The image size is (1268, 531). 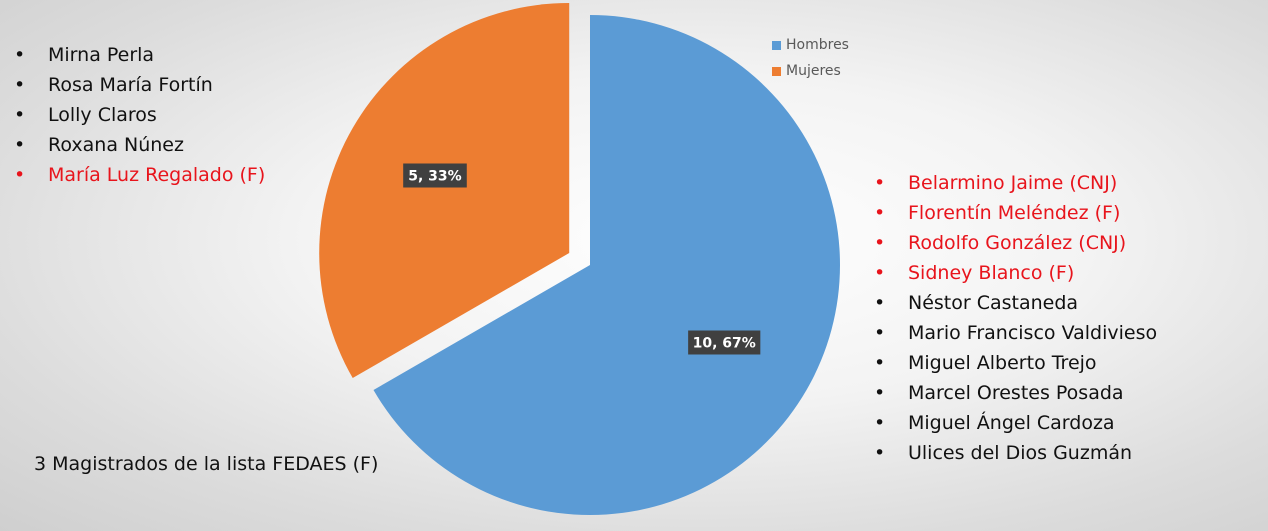 I want to click on woman-name-3: Roxana Núnez, so click(x=137, y=145).